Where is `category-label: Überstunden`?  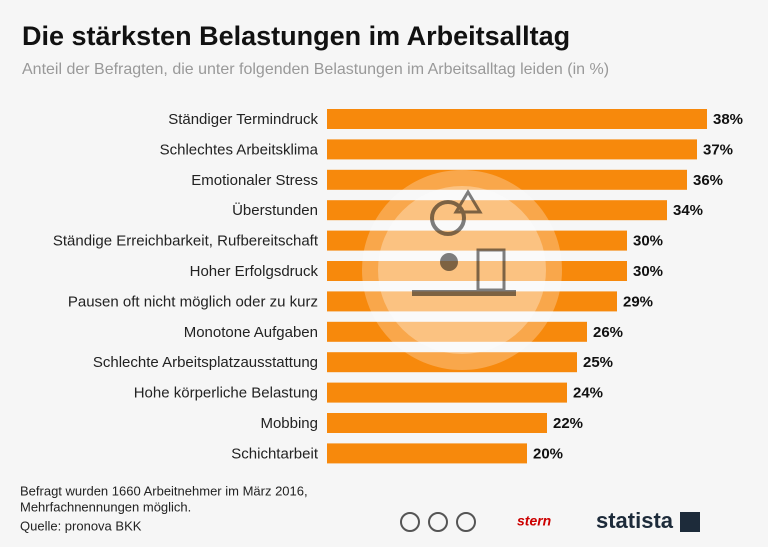
category-label: Überstunden is located at coordinates (275, 210).